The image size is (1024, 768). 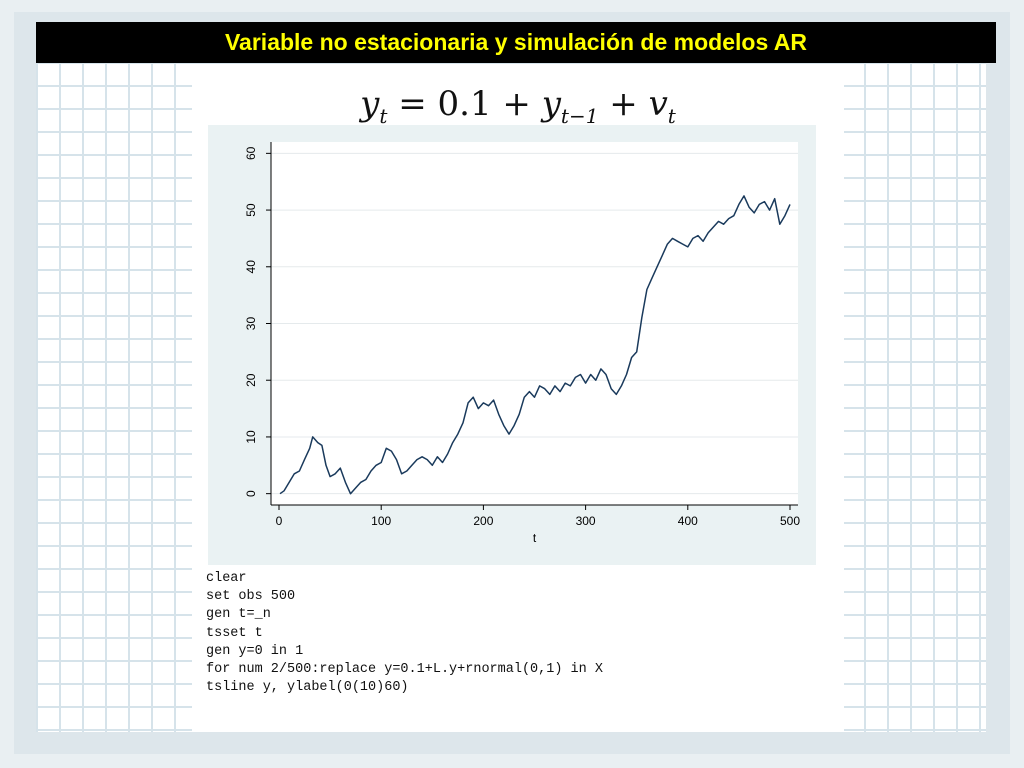 I want to click on code-line: tsline y, ylabel(0(10)60), so click(x=307, y=688).